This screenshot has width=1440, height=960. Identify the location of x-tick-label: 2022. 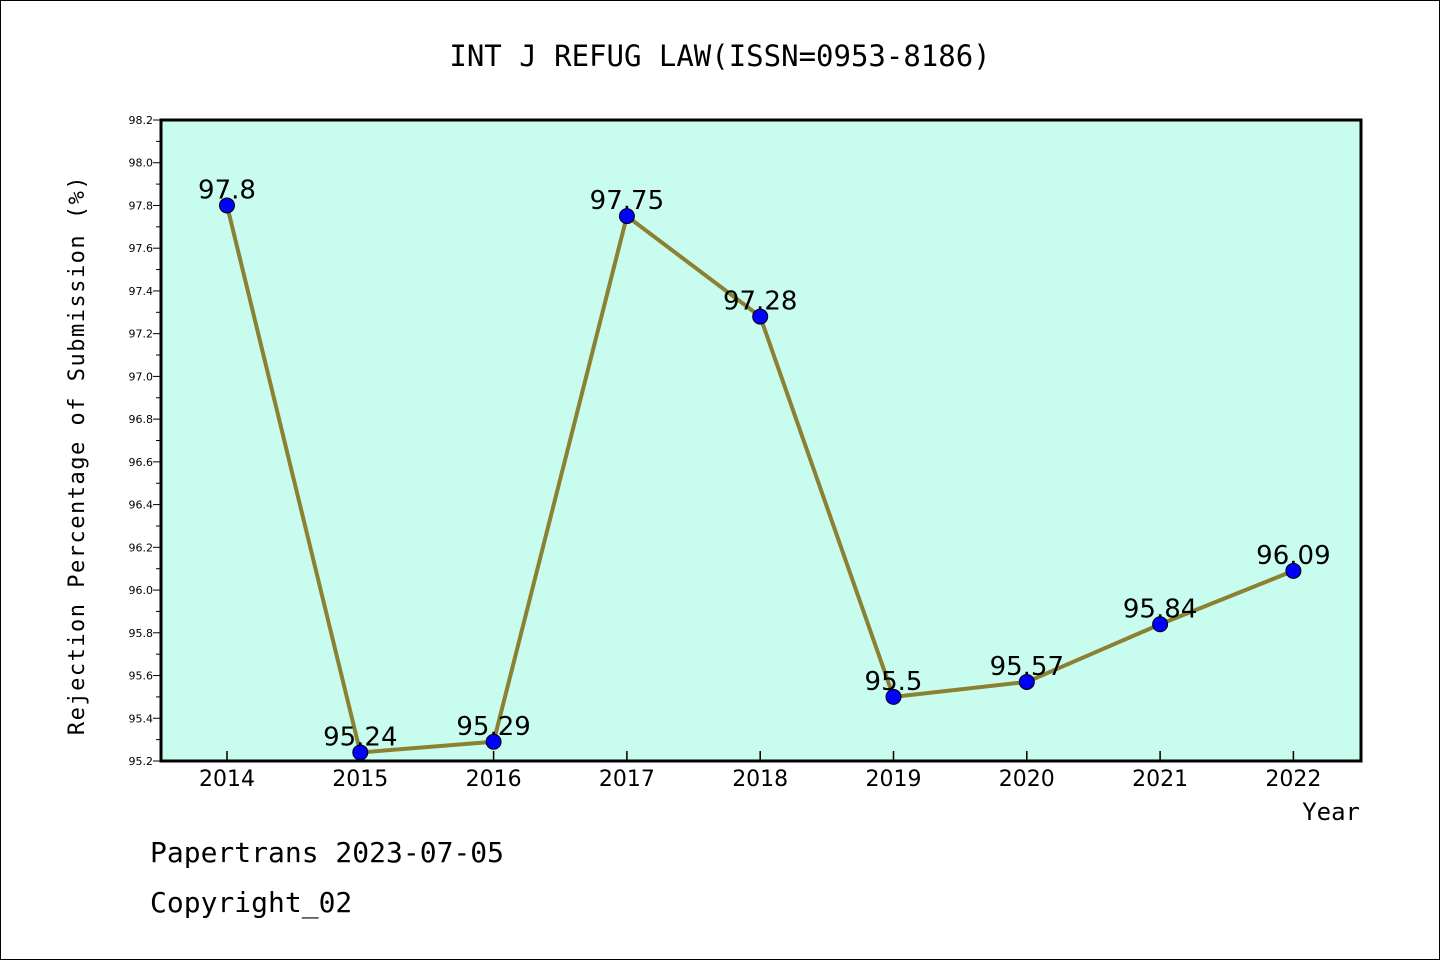
(1293, 779).